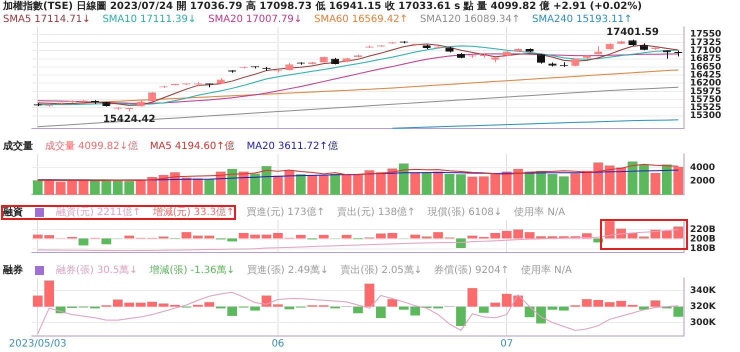 This screenshot has width=740, height=352. What do you see at coordinates (13, 212) in the screenshot?
I see `chart-title: 融資` at bounding box center [13, 212].